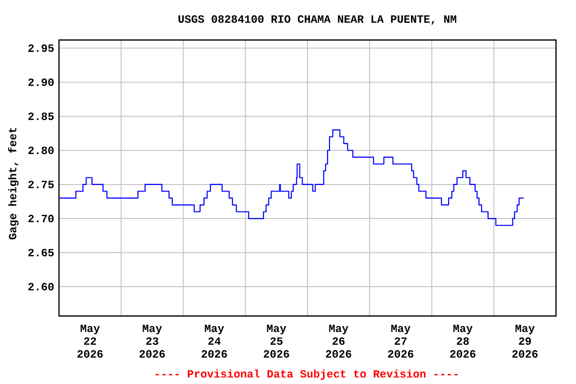 This screenshot has height=384, width=576. Describe the element at coordinates (13, 184) in the screenshot. I see `y-axis-title: Gage height, feet` at that location.